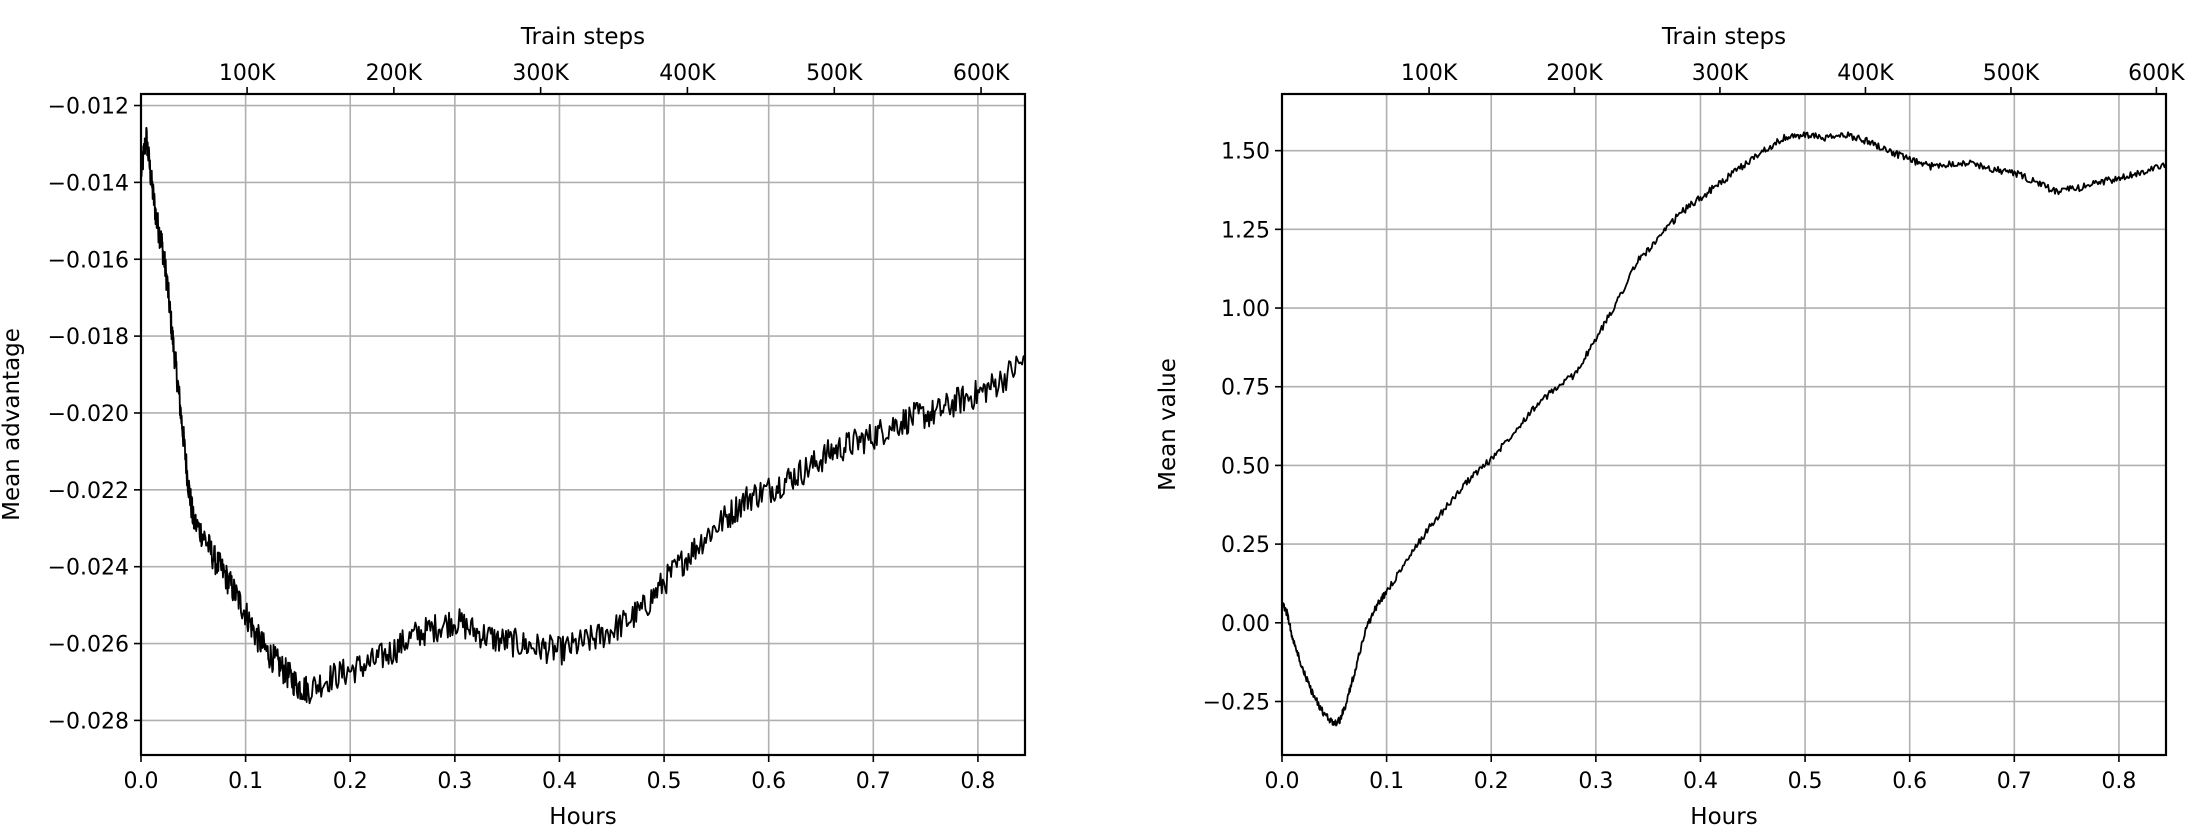 The width and height of the screenshot is (2200, 829). What do you see at coordinates (1242, 427) in the screenshot?
I see `y-axis: 1.50 1.25 1.00 0.75 0.50 0.25 0.00 −0.25` at bounding box center [1242, 427].